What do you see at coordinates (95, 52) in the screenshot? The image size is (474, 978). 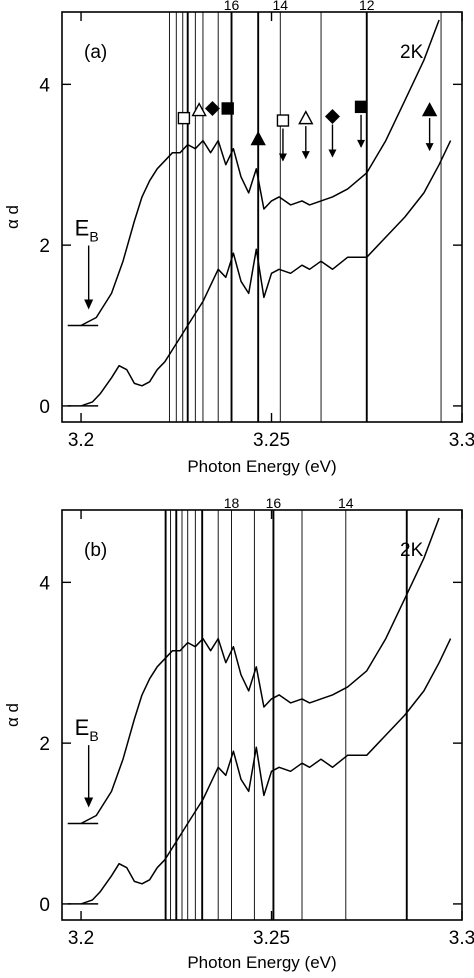 I see `panel-label: (a)` at bounding box center [95, 52].